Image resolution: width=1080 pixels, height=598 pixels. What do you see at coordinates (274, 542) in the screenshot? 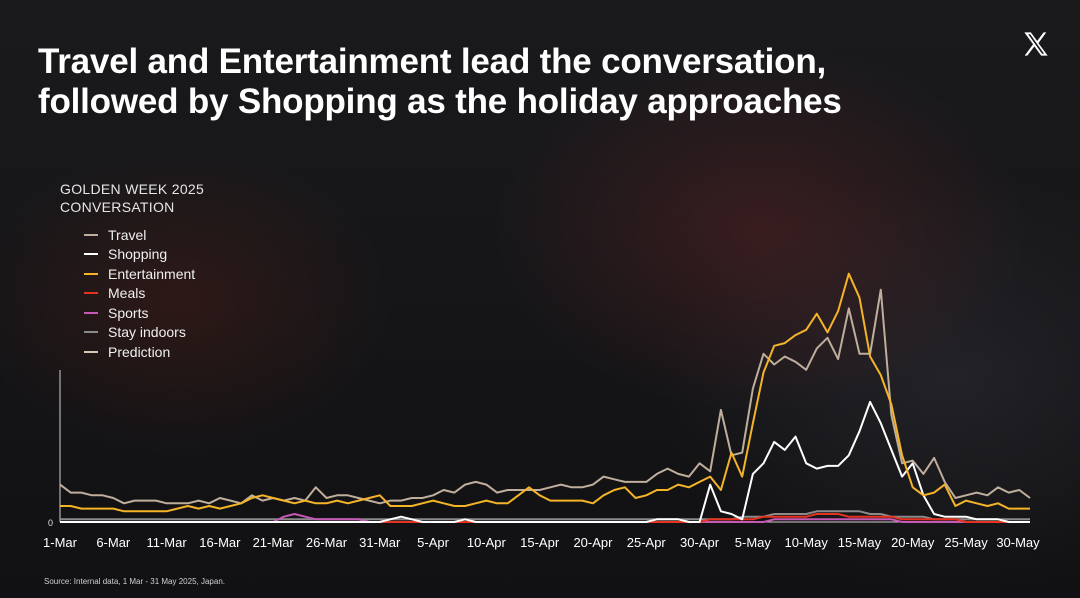
I see `x-tick-label: 21-Mar` at bounding box center [274, 542].